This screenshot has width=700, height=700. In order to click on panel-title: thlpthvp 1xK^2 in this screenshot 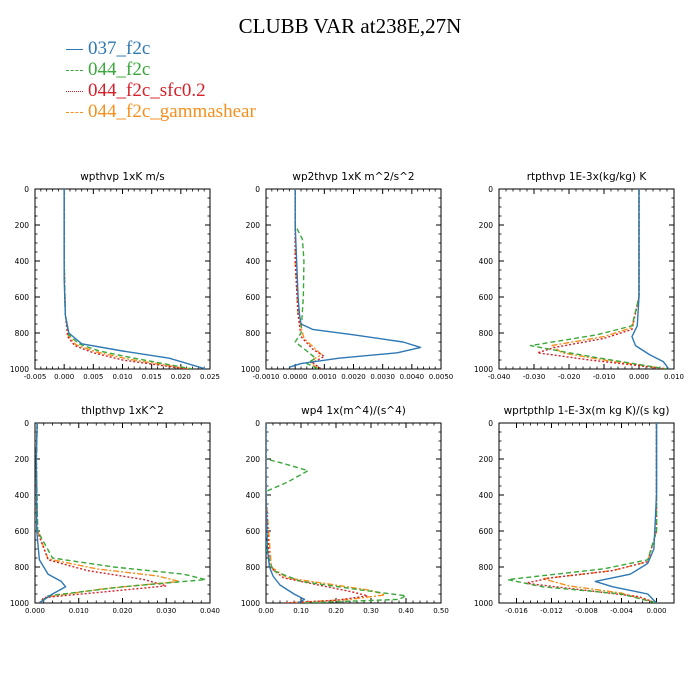, I will do `click(122, 411)`.